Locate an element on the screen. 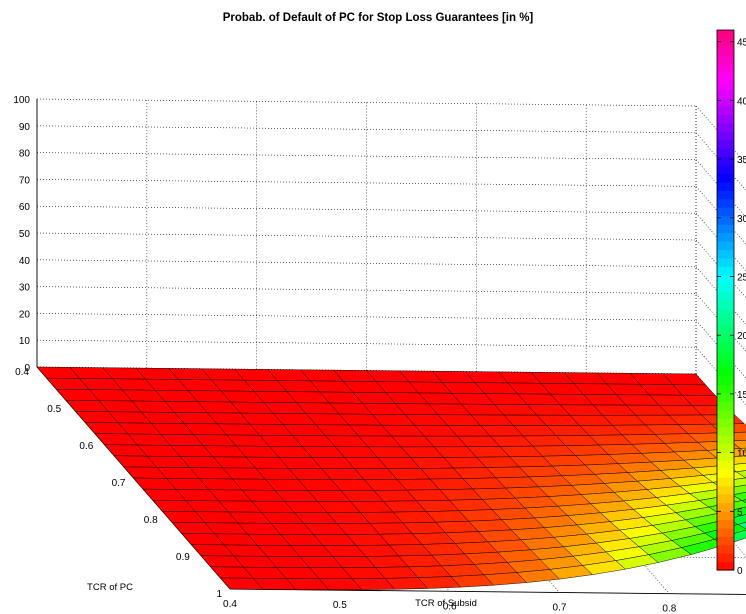 This screenshot has width=746, height=614. x-tick-label: 0.7 is located at coordinates (560, 608).